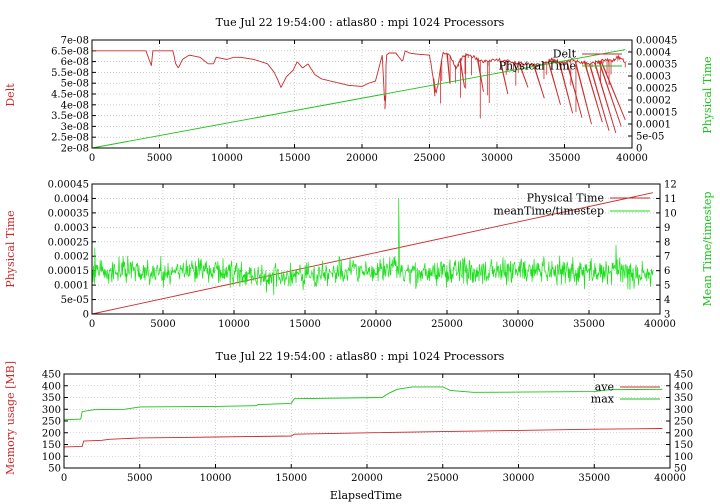  Describe the element at coordinates (653, 77) in the screenshot. I see `y2-tick-label: 0.0003` at that location.